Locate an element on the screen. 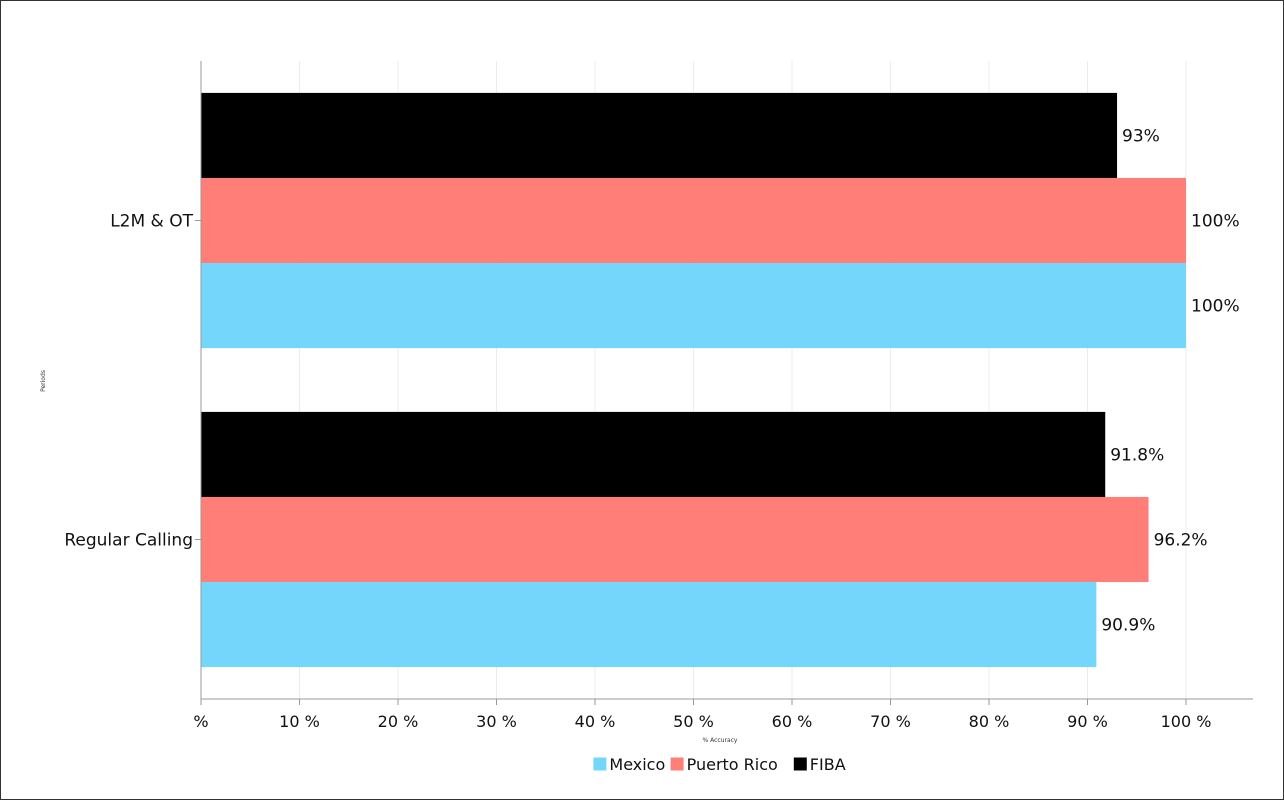 The height and width of the screenshot is (801, 1284). x-tick-label: 100 % is located at coordinates (1186, 721).